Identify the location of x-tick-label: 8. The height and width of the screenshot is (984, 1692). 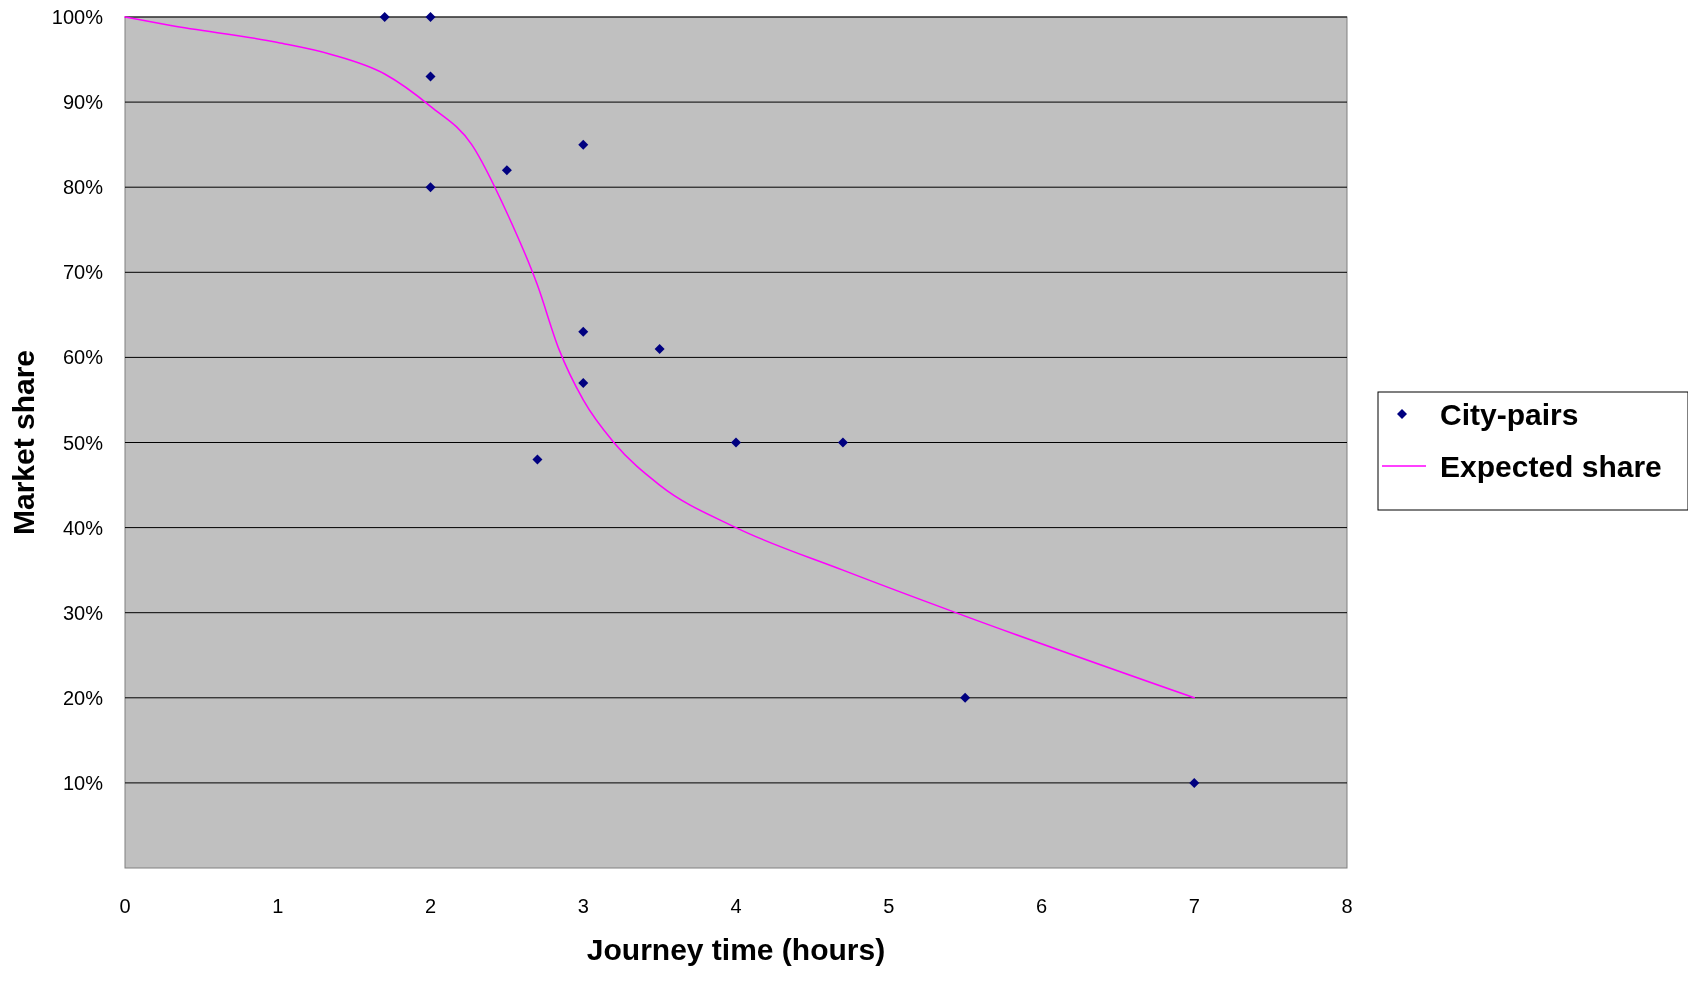
(1347, 906).